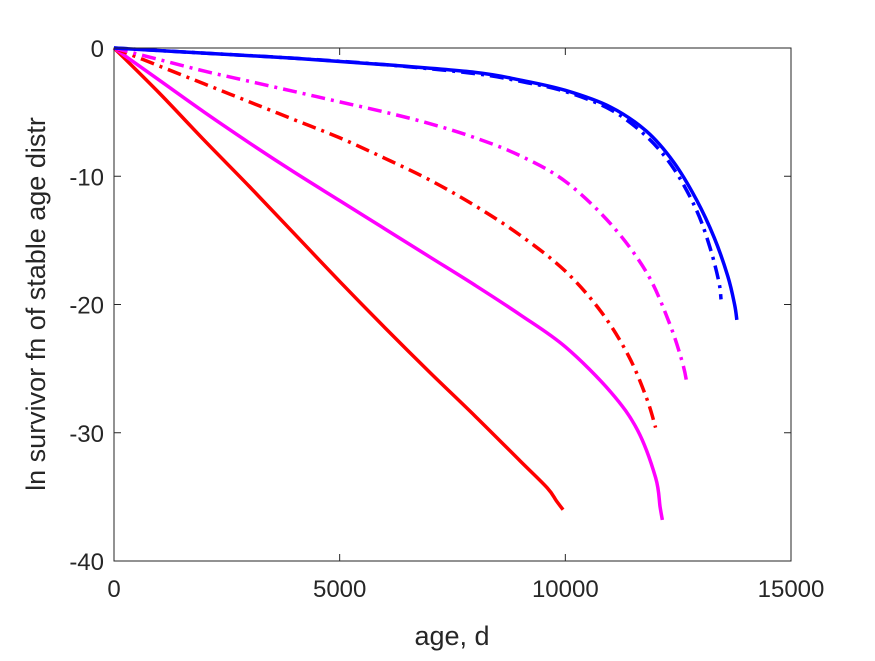 This screenshot has width=875, height=661. I want to click on y-tick-label: -30, so click(86, 434).